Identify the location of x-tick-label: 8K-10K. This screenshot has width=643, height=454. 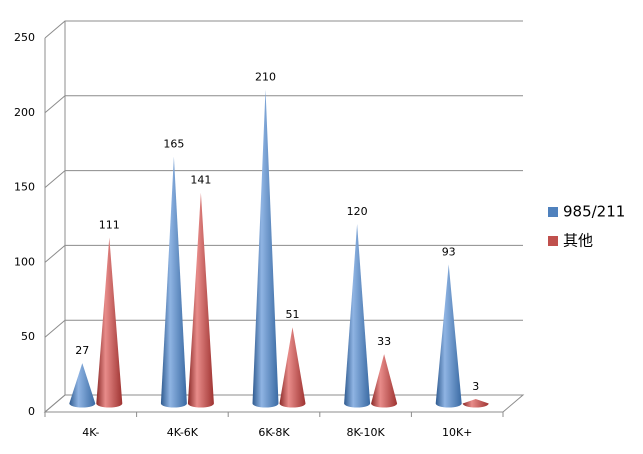
(365, 432).